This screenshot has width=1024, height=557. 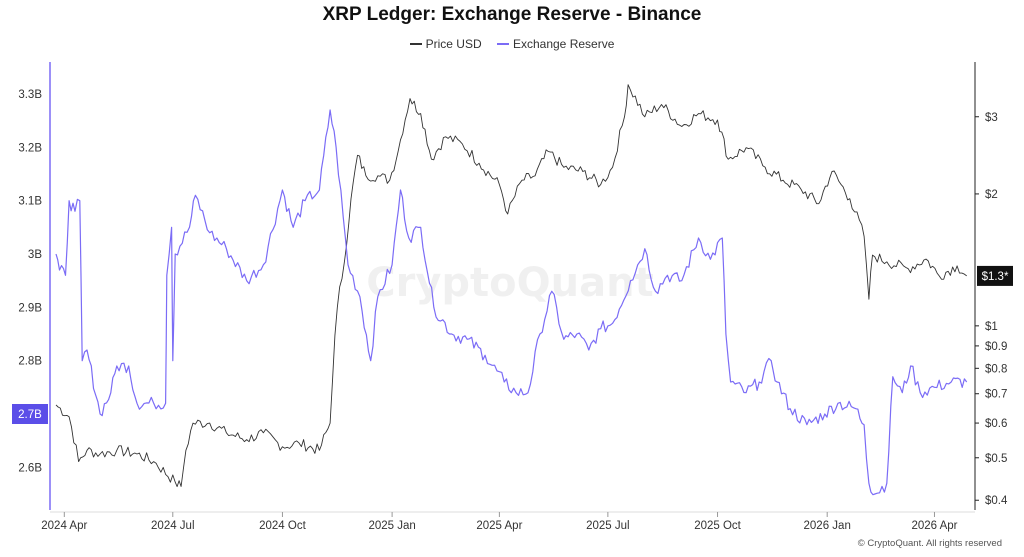 I want to click on y-right-tick-label: $2, so click(x=991, y=195).